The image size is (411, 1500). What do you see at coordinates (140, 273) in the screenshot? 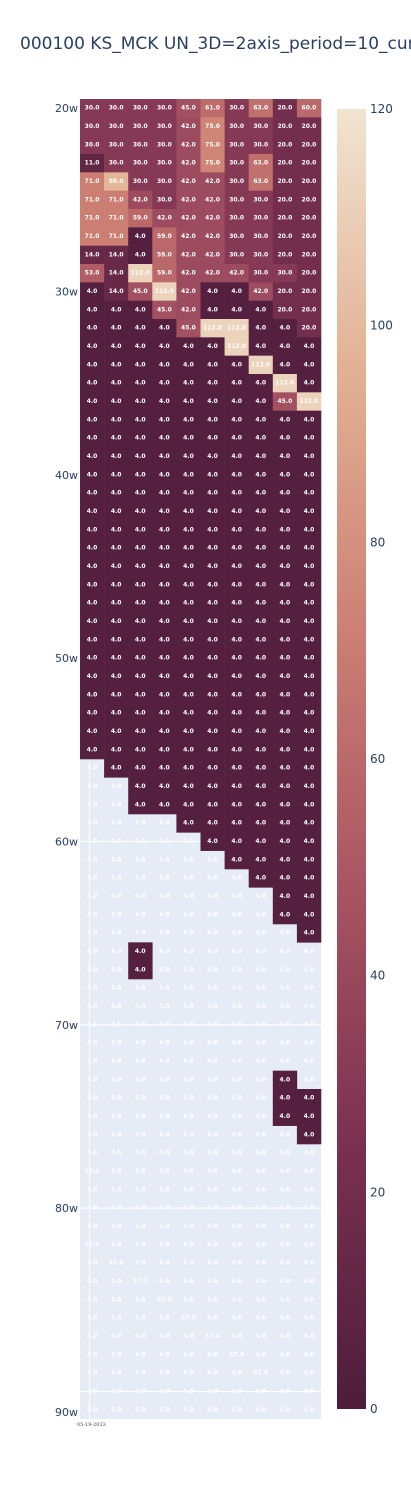
I see `cell-label: 112.0` at bounding box center [140, 273].